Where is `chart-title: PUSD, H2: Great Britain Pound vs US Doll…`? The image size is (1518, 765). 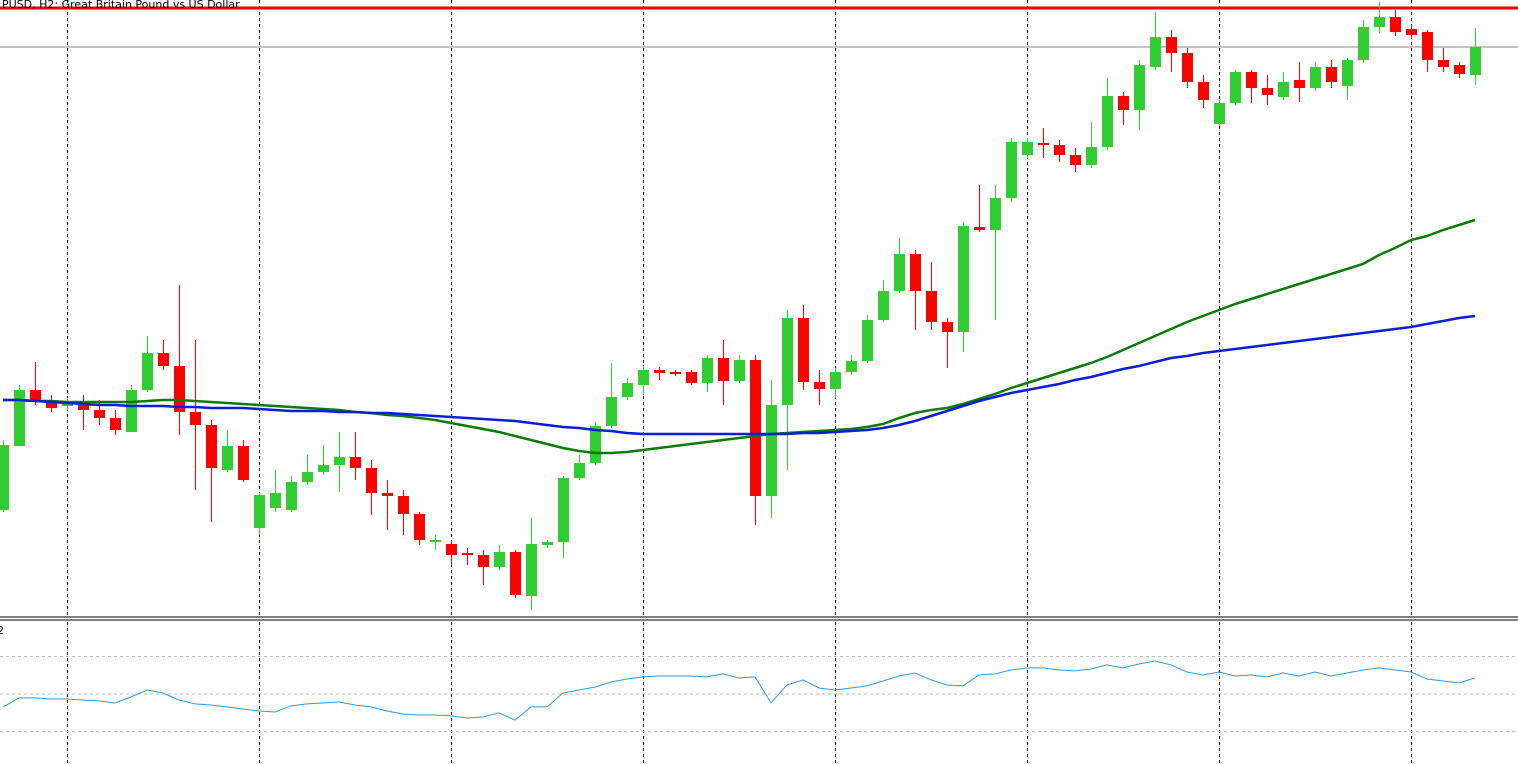
chart-title: PUSD, H2: Great Britain Pound vs US Doll… is located at coordinates (121, 5).